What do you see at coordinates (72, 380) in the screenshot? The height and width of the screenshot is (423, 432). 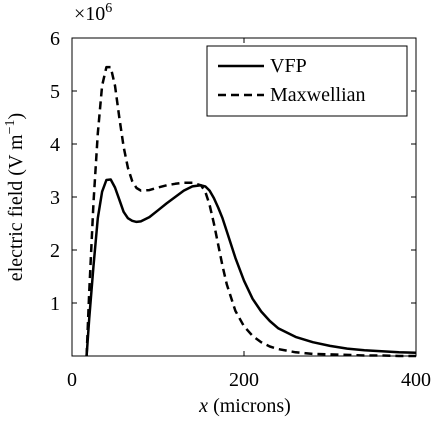 I see `x-tick-label: 0` at bounding box center [72, 380].